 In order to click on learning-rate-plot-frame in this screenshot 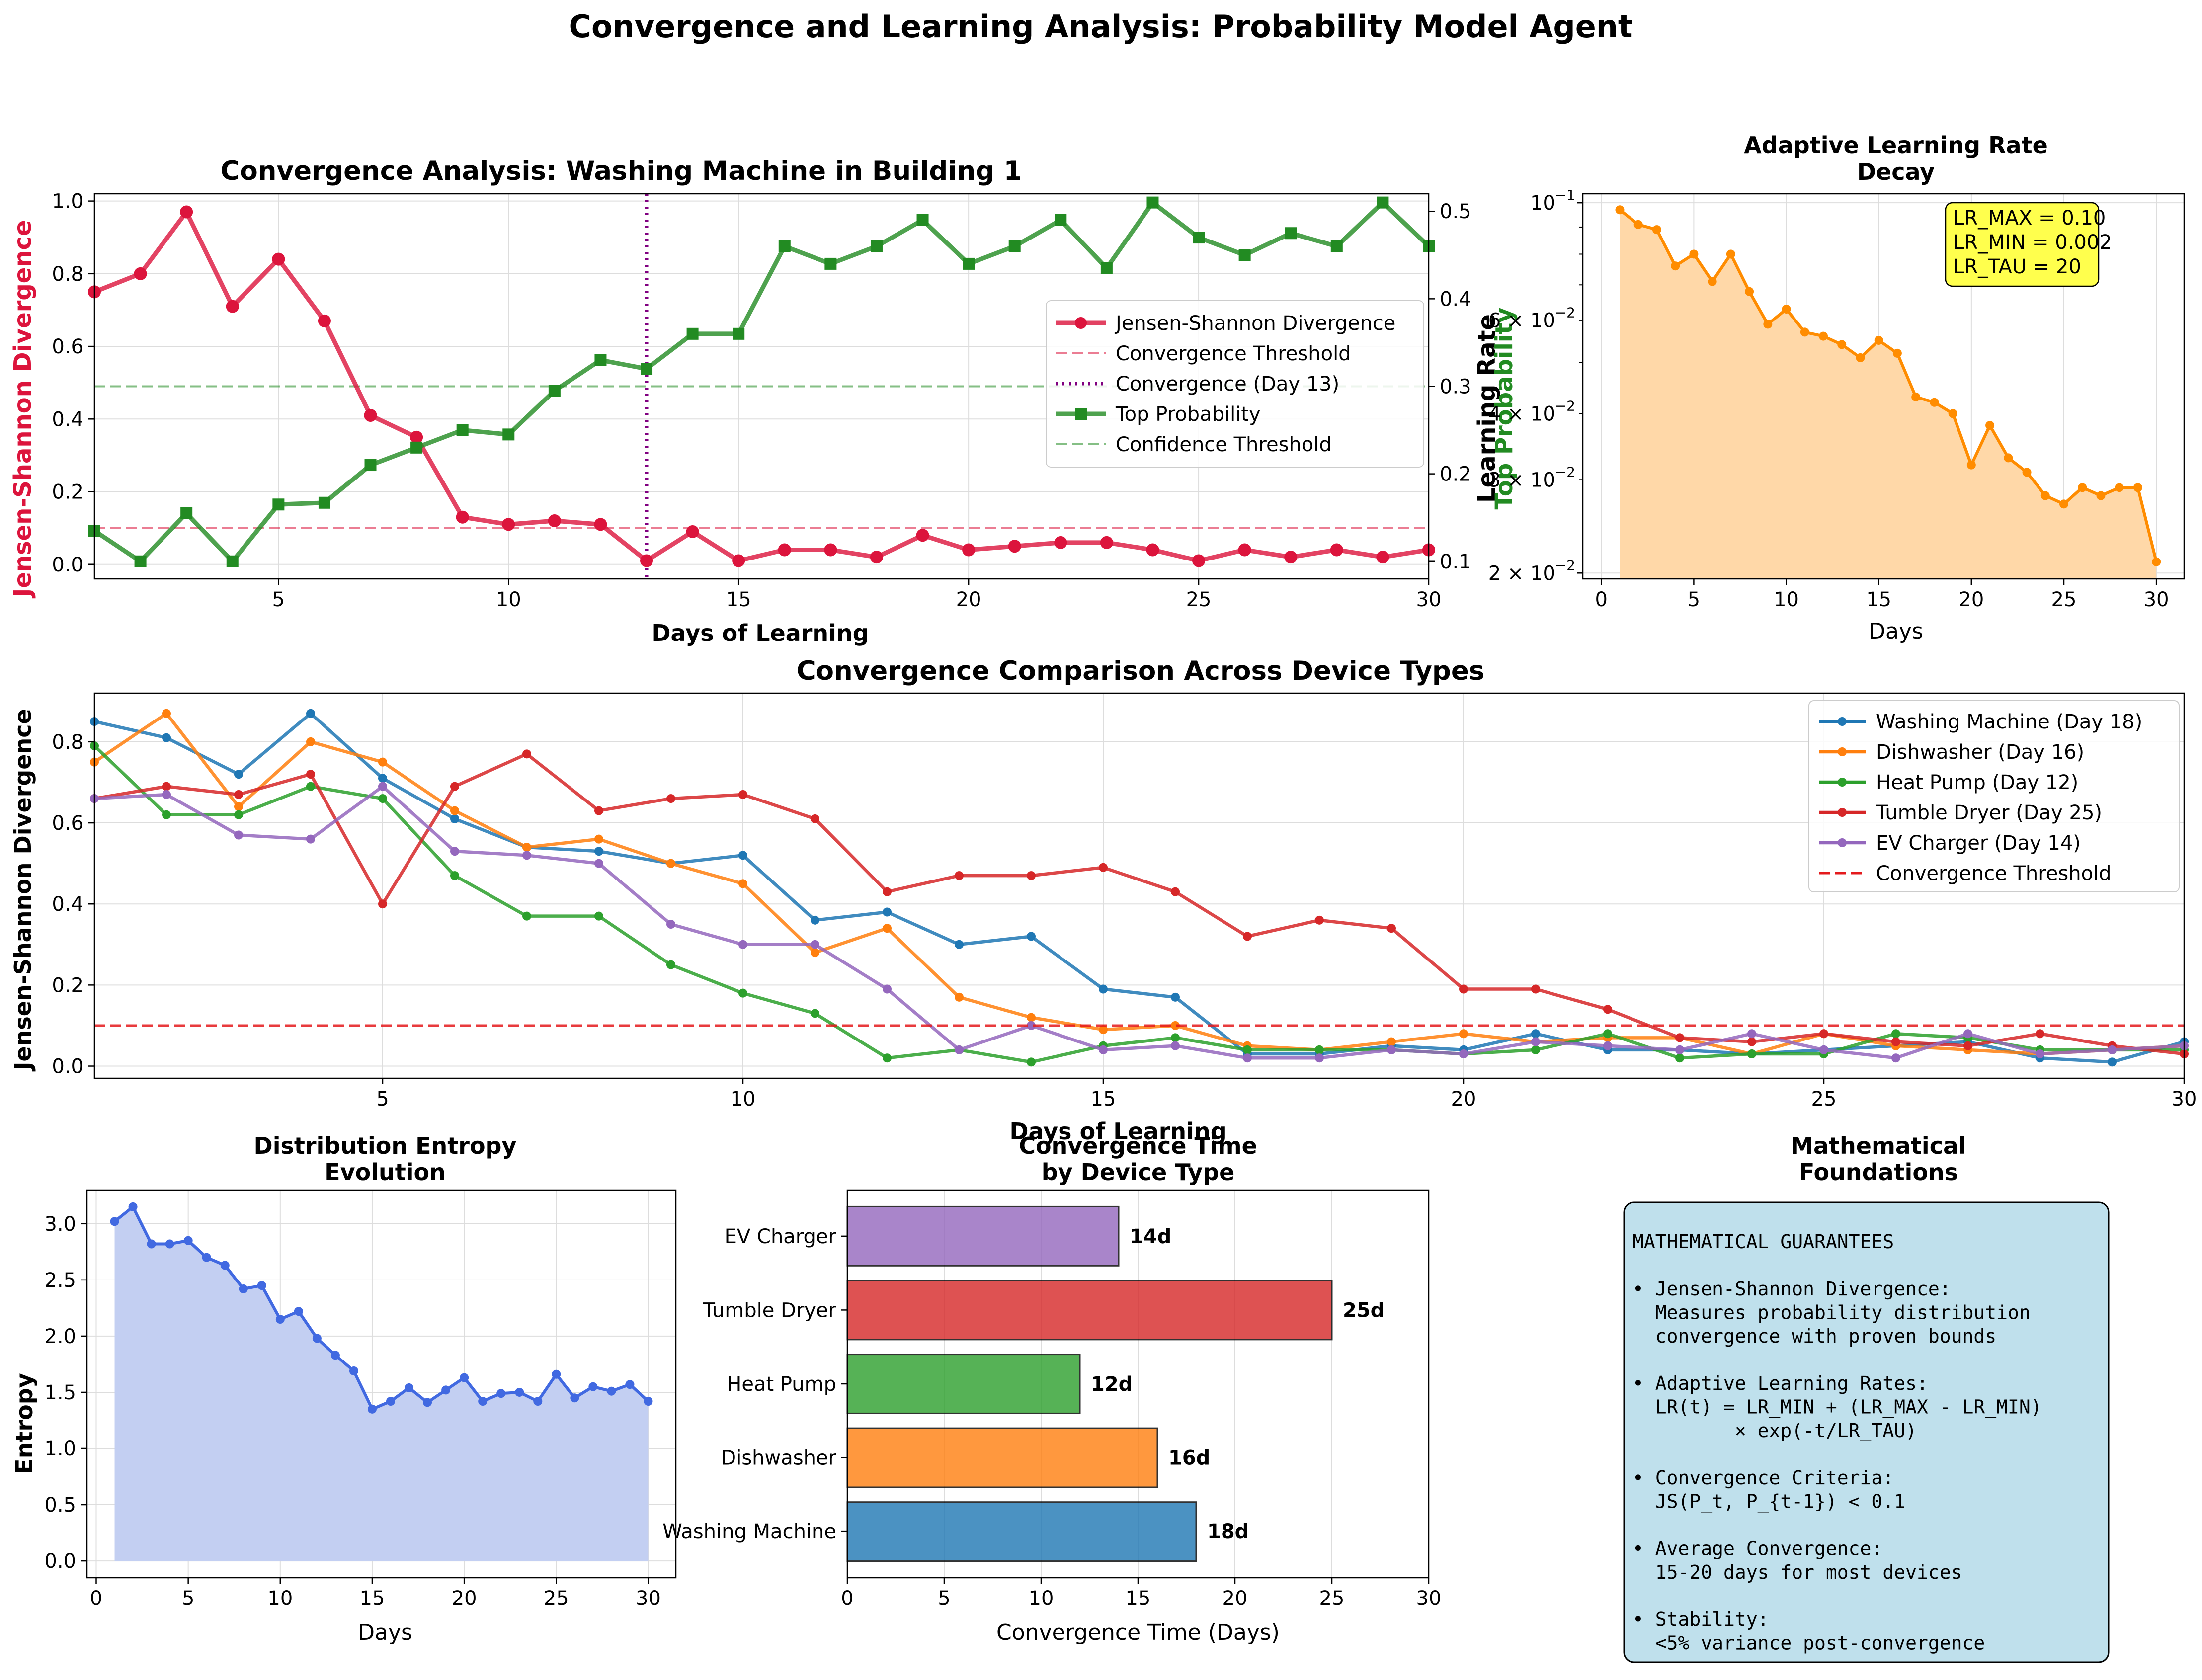, I will do `click(1883, 387)`.